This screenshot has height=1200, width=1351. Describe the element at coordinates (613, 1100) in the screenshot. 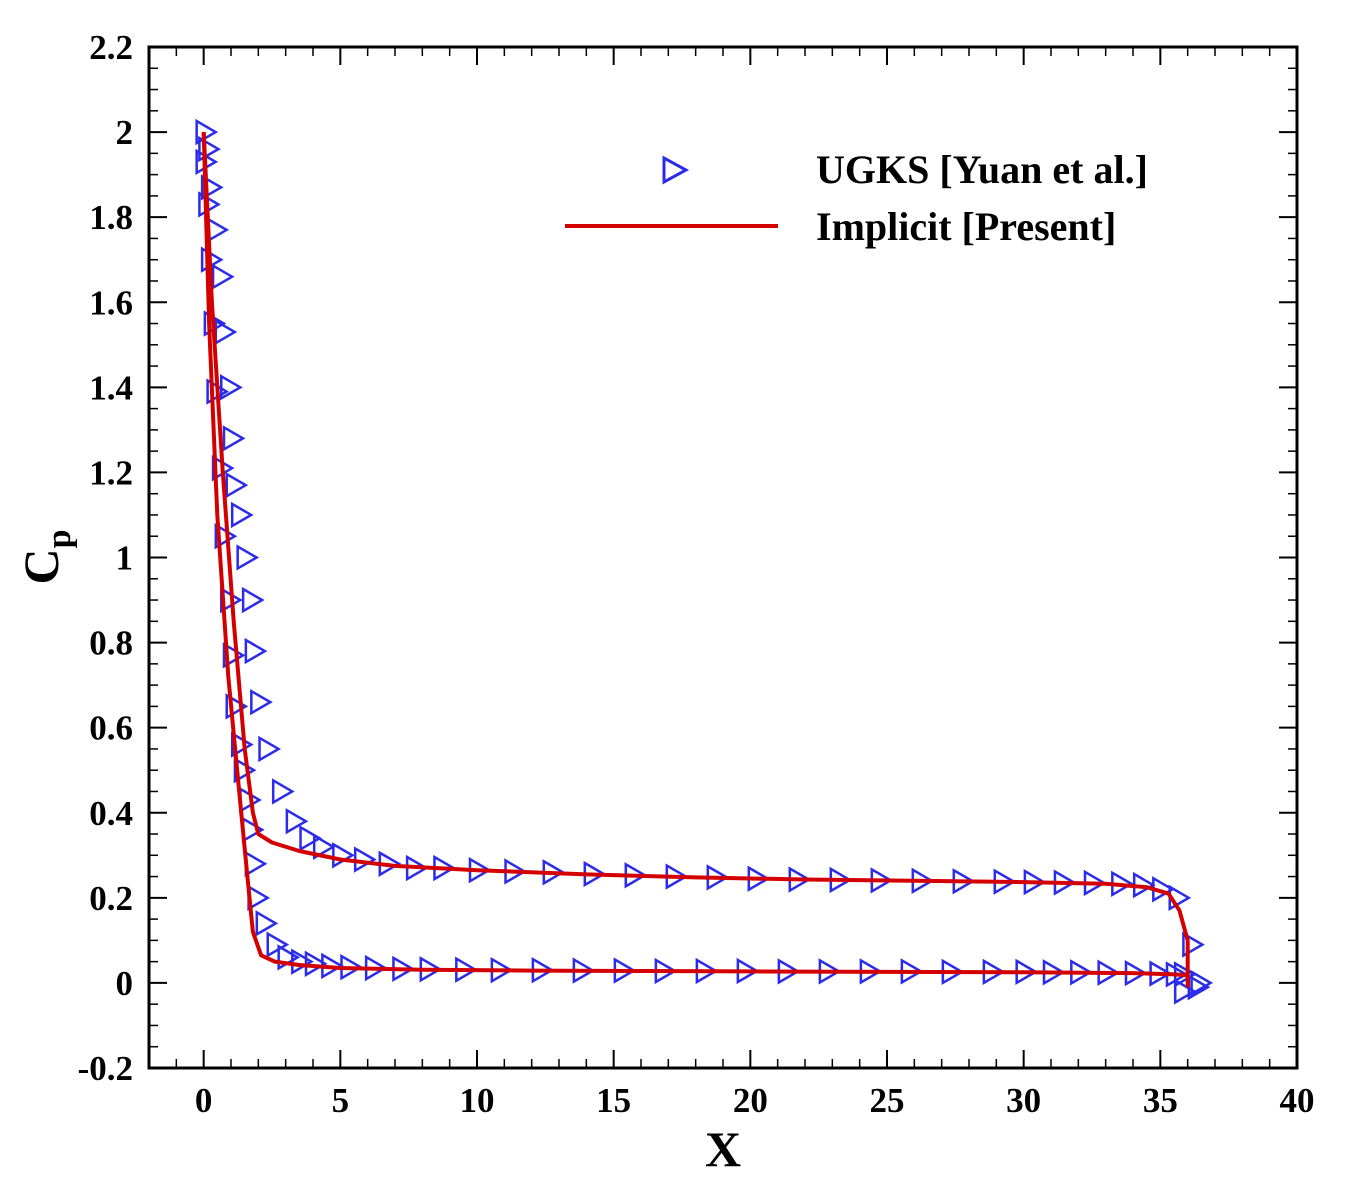

I see `x-tick-label: 15` at that location.